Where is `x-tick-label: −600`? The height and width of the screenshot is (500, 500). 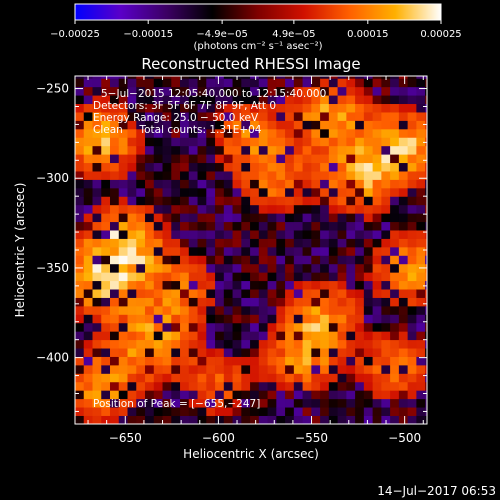 x-tick-label: −600 is located at coordinates (218, 438).